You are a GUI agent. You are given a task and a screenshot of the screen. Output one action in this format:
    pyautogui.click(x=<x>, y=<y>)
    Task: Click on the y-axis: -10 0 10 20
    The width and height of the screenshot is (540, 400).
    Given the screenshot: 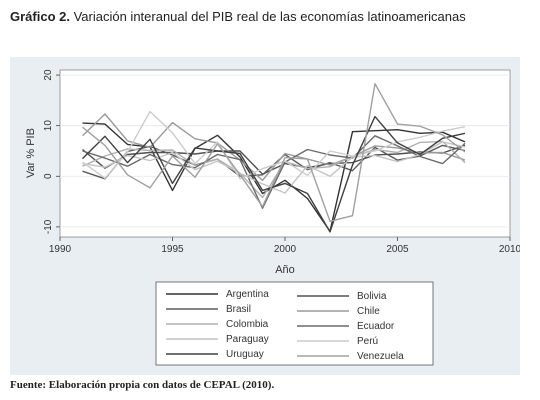 What is the action you would take?
    pyautogui.click(x=51, y=151)
    